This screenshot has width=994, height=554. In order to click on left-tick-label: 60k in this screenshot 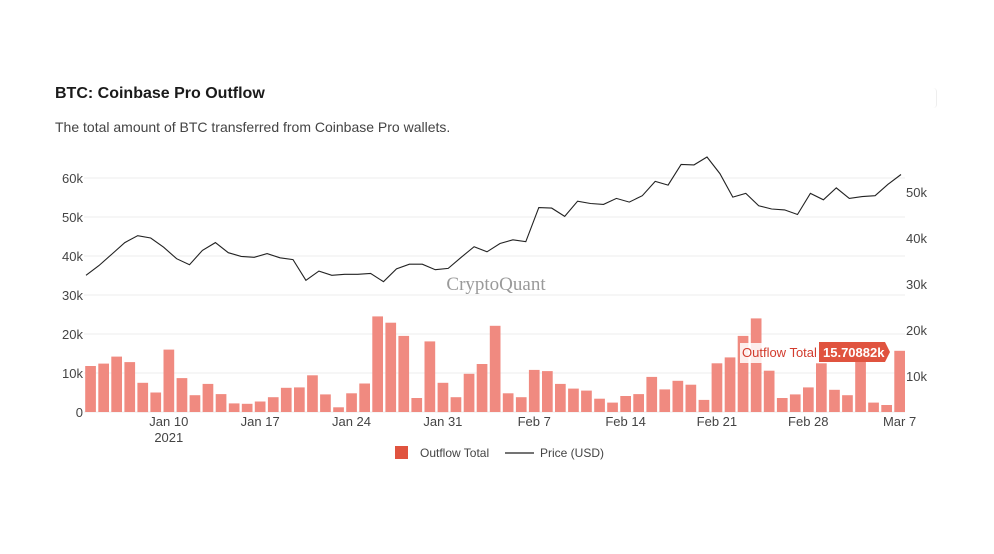, I will do `click(72, 178)`.